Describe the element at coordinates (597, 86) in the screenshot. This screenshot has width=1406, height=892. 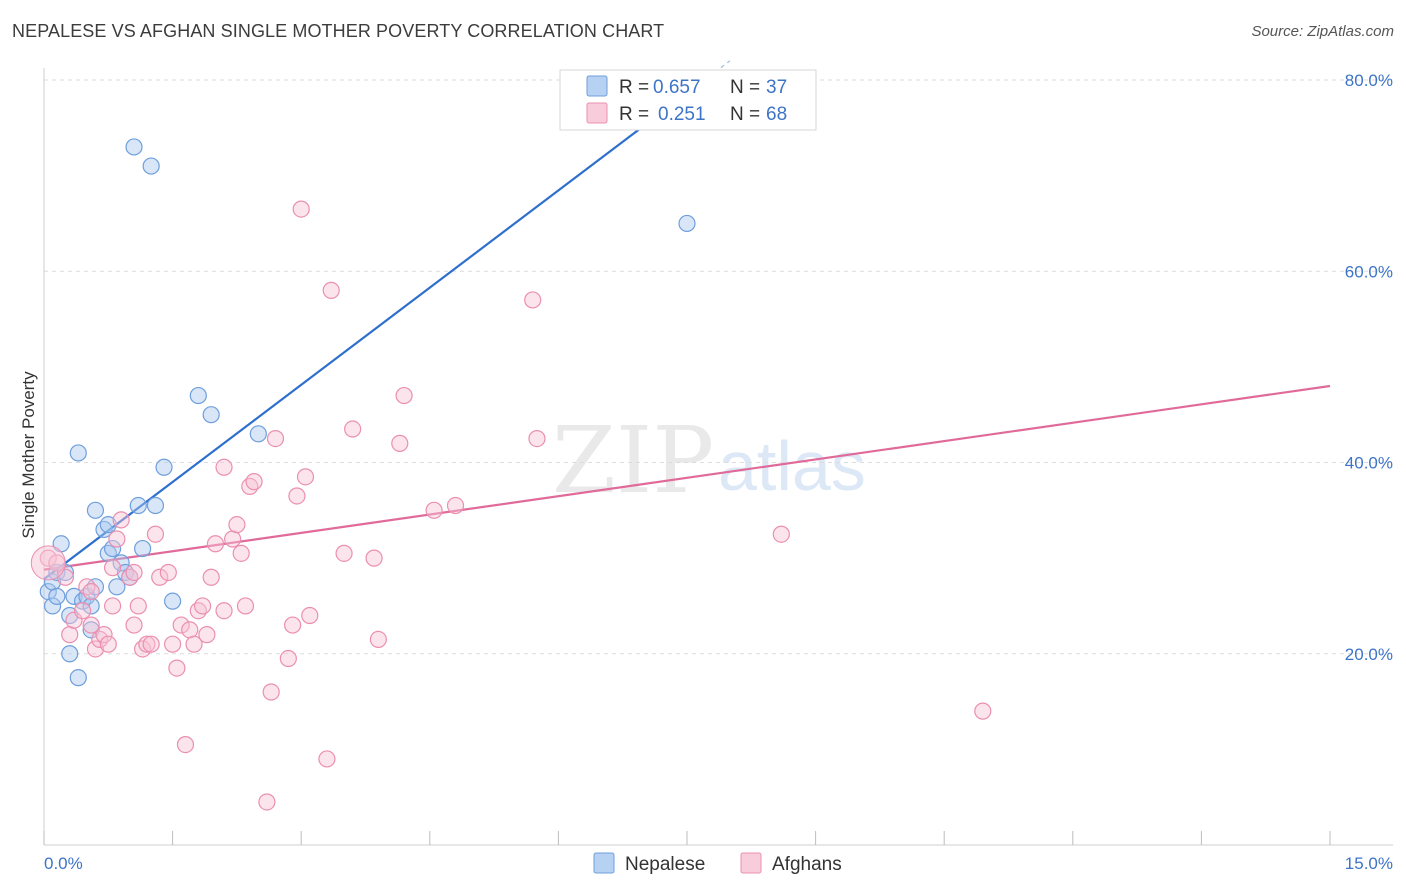
I see `legend-swatch-nepalese` at that location.